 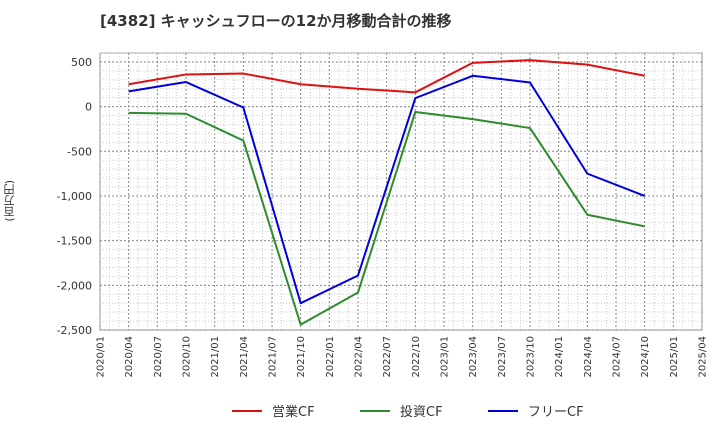 I want to click on chart-title: [4382] キャッシュフローの12か月移動合計の推移, so click(x=276, y=21).